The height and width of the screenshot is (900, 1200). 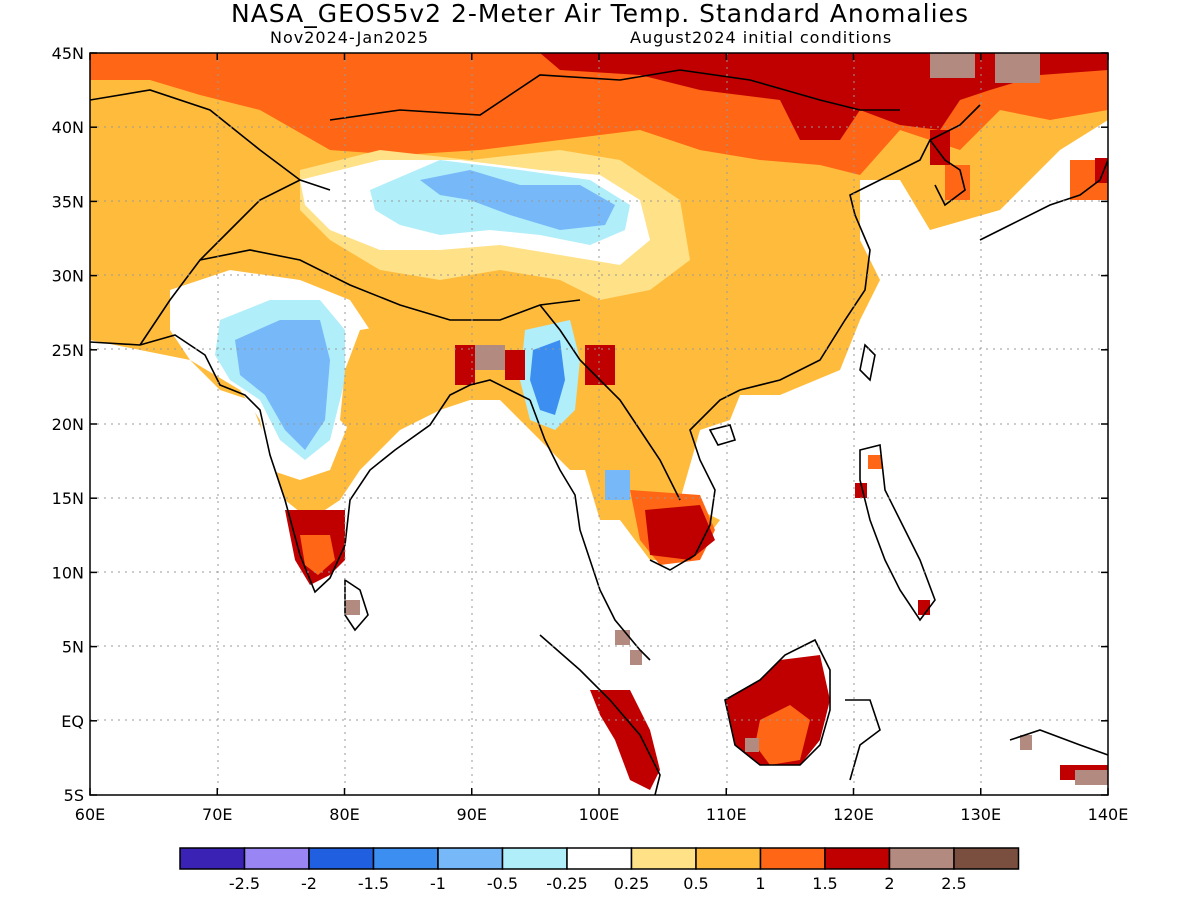 What do you see at coordinates (390, 285) in the screenshot?
I see `border-himalaya` at bounding box center [390, 285].